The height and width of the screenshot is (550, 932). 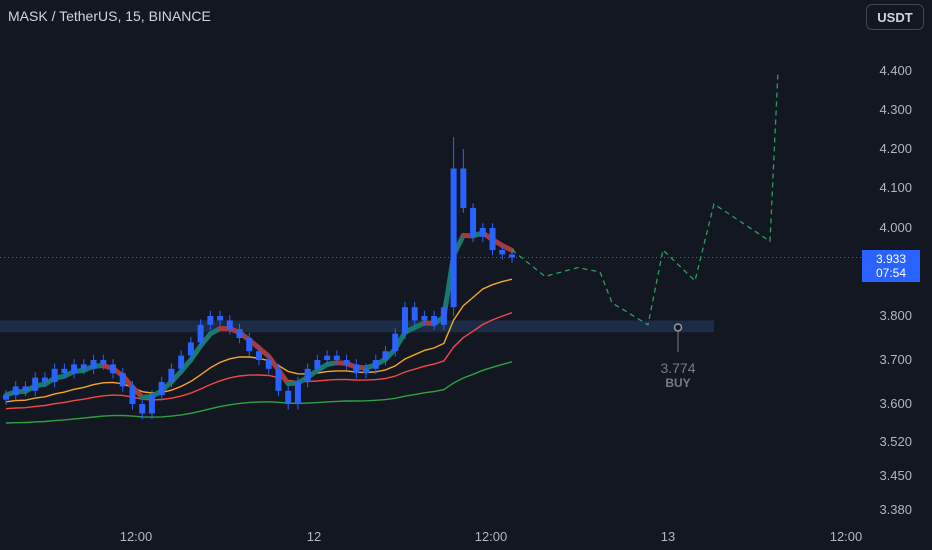 I want to click on candle-countdown: 07:54, so click(x=891, y=273).